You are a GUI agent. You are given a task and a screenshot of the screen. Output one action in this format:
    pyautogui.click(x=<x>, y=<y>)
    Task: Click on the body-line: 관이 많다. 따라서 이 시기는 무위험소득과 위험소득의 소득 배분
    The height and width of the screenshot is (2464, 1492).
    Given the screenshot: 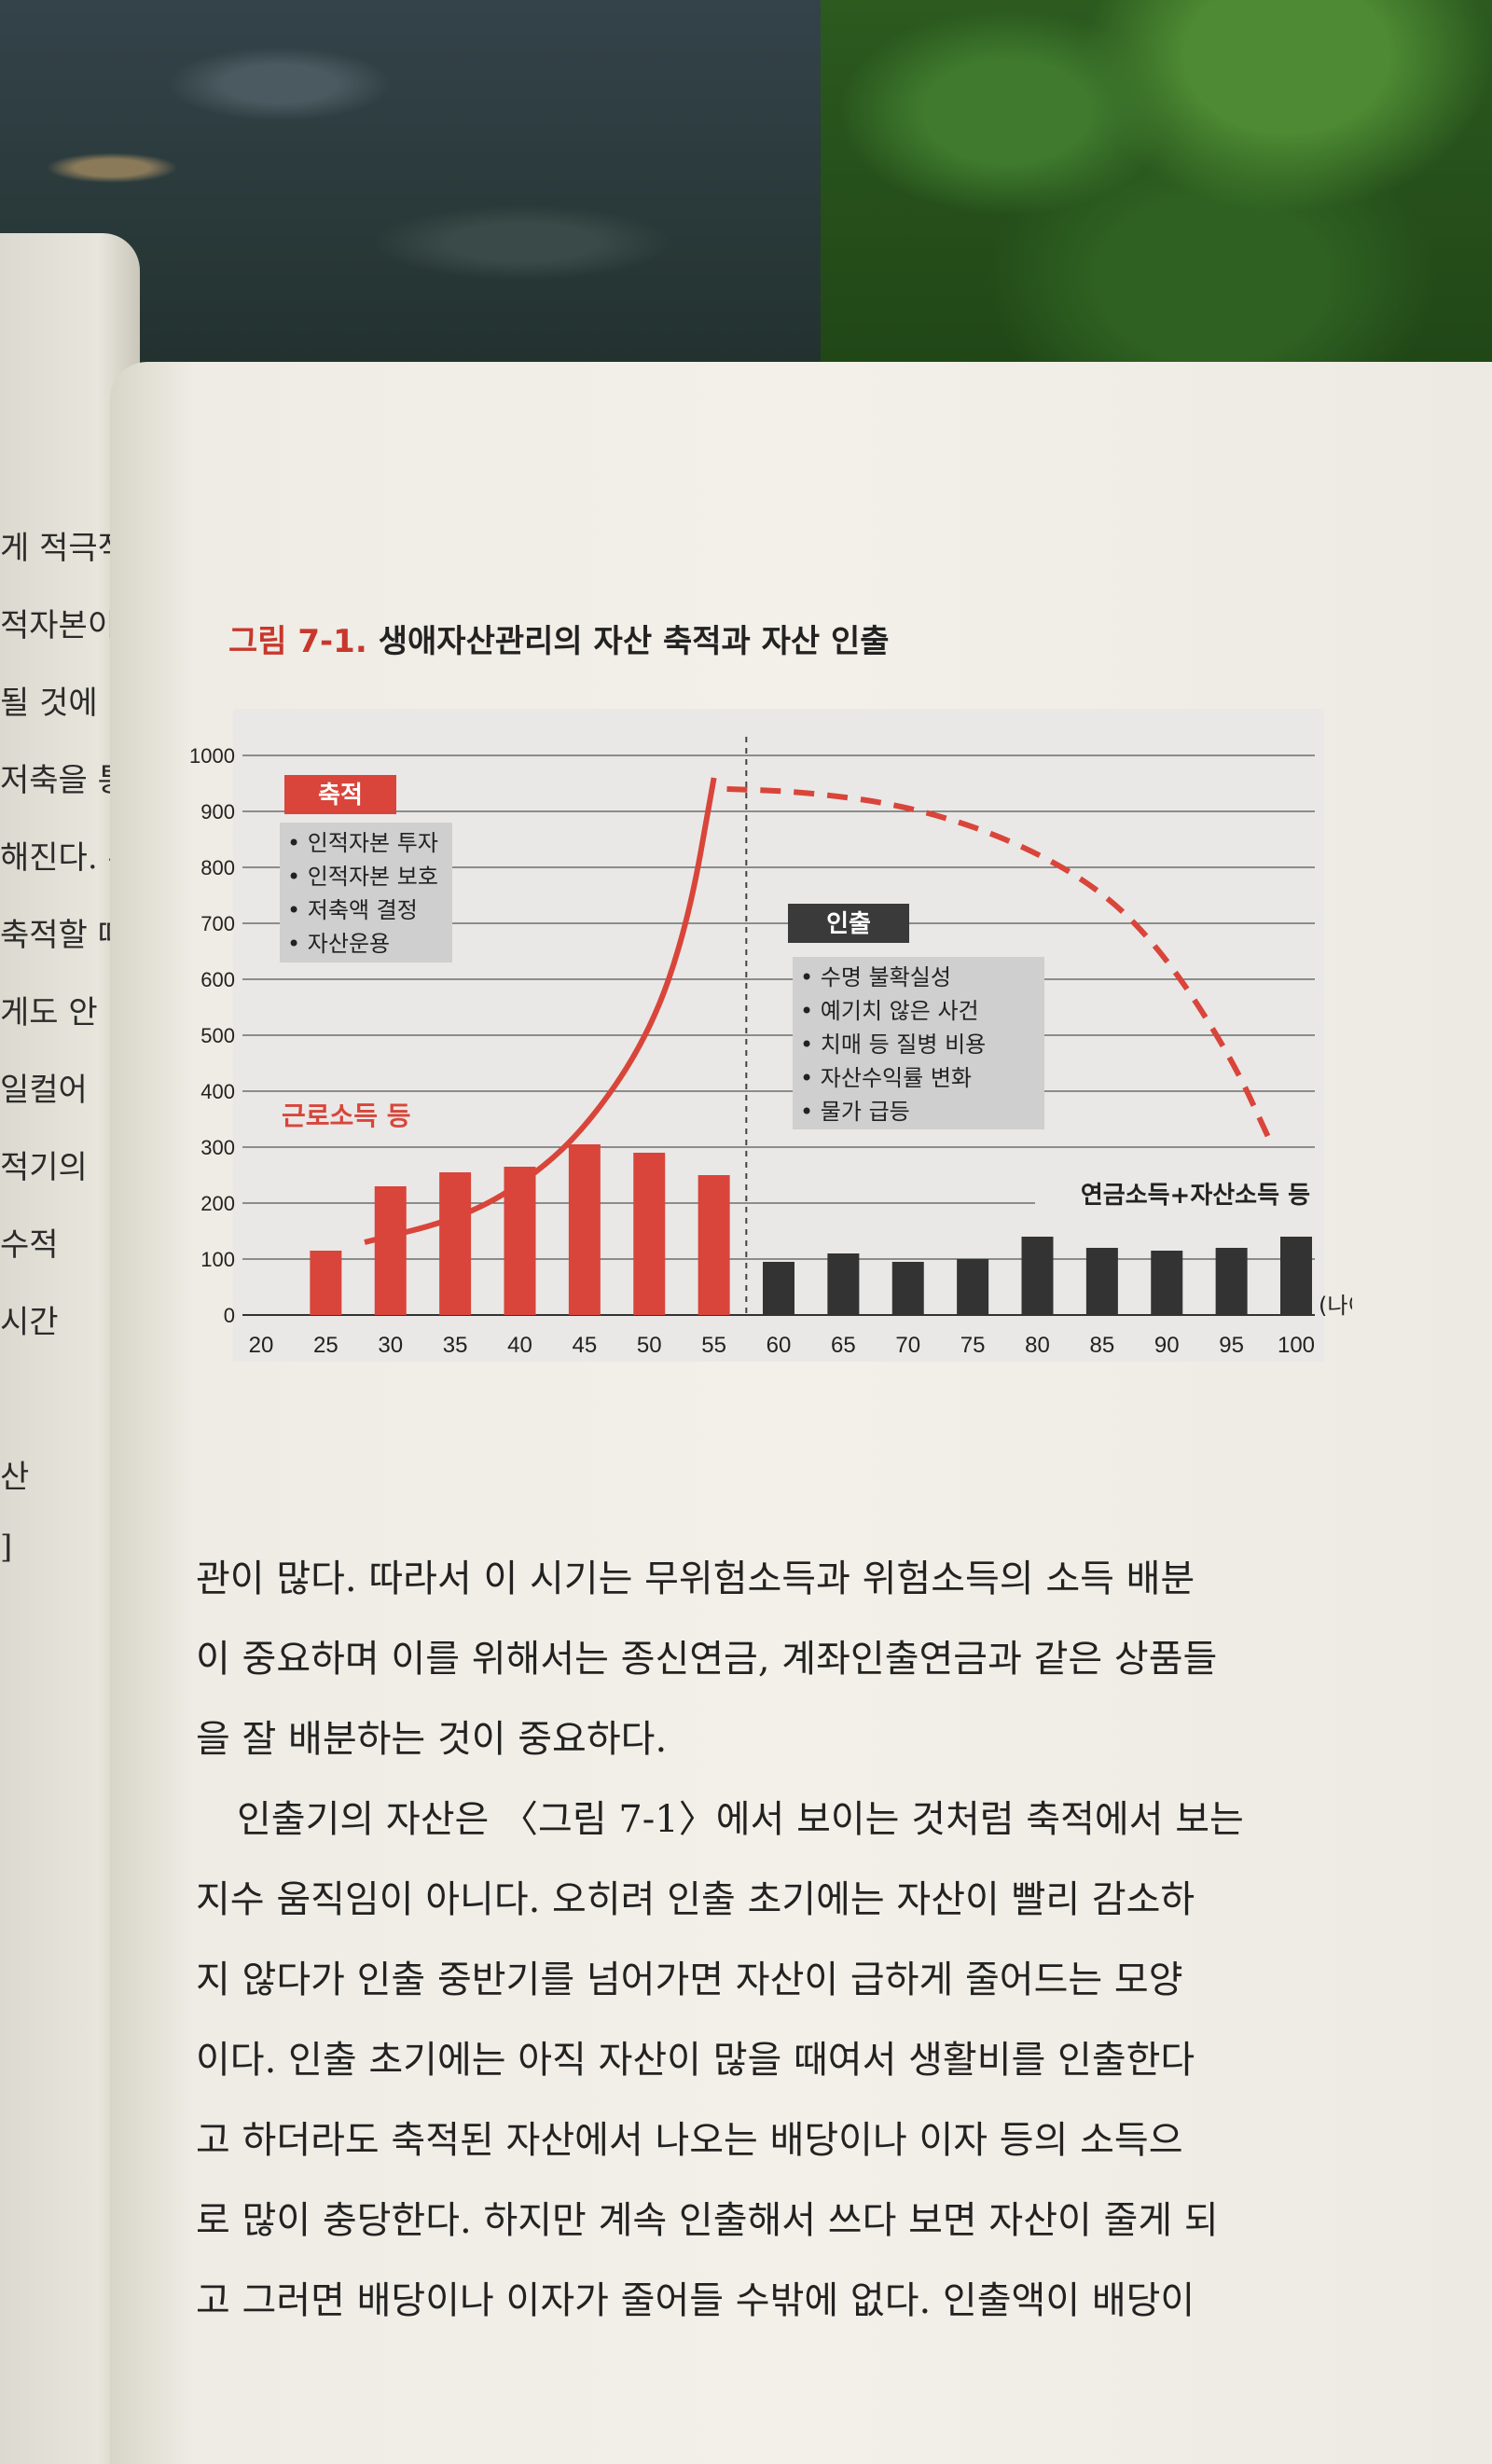 What is the action you would take?
    pyautogui.click(x=695, y=1579)
    